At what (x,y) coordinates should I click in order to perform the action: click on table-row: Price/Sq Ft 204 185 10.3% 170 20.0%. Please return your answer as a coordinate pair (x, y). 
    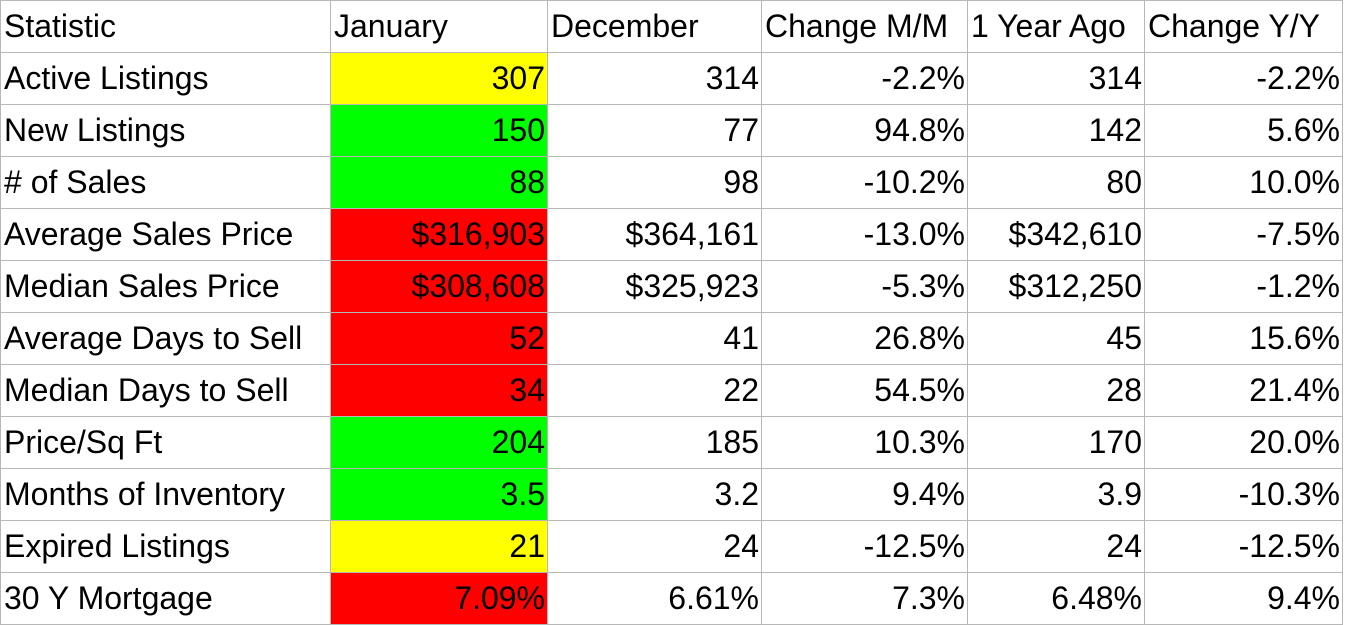
    Looking at the image, I should click on (671, 442).